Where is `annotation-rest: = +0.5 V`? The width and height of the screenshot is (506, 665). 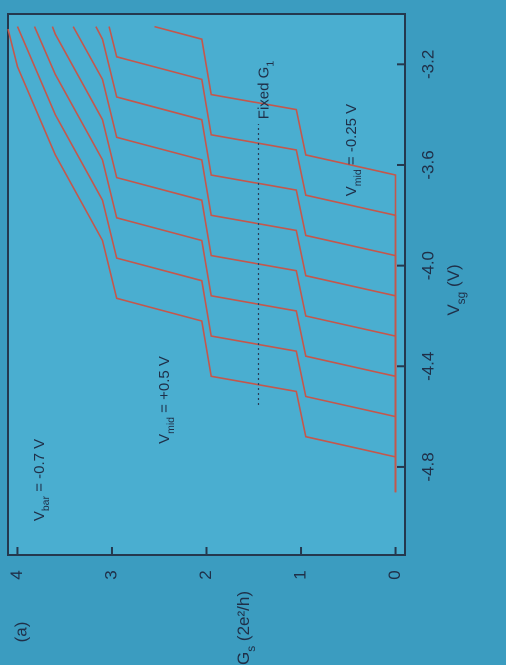 annotation-rest: = +0.5 V is located at coordinates (164, 386).